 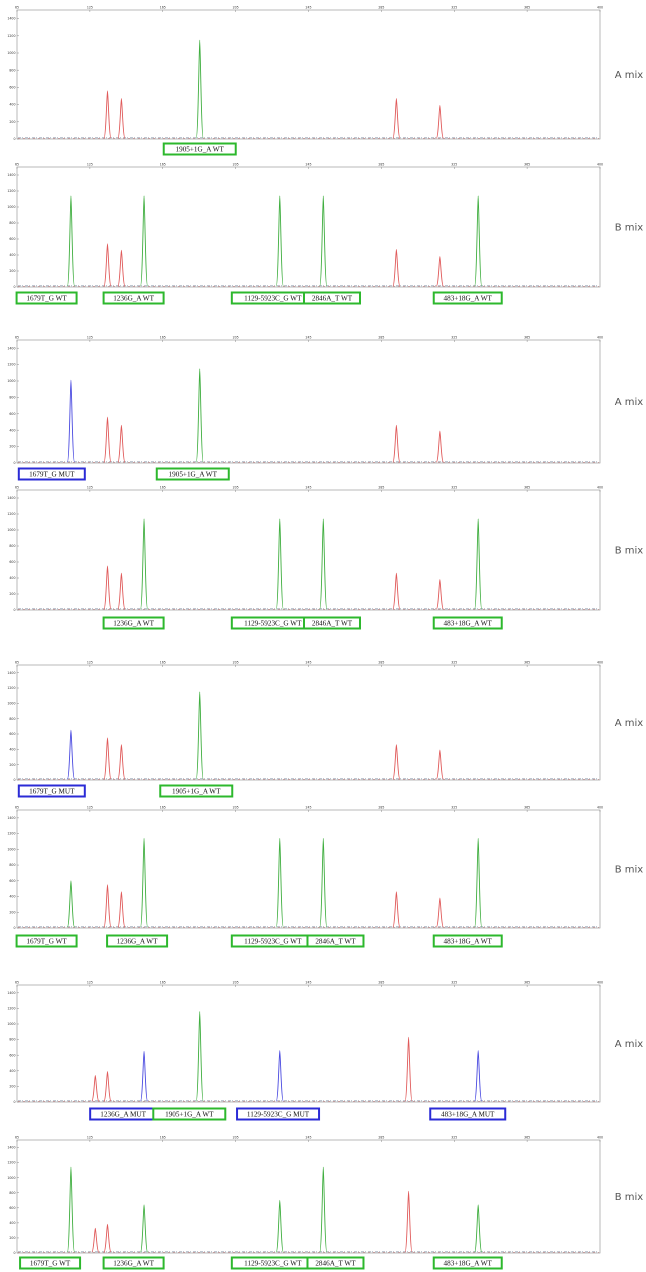 I want to click on label-box-text: 1236G_A WT, so click(x=133, y=624).